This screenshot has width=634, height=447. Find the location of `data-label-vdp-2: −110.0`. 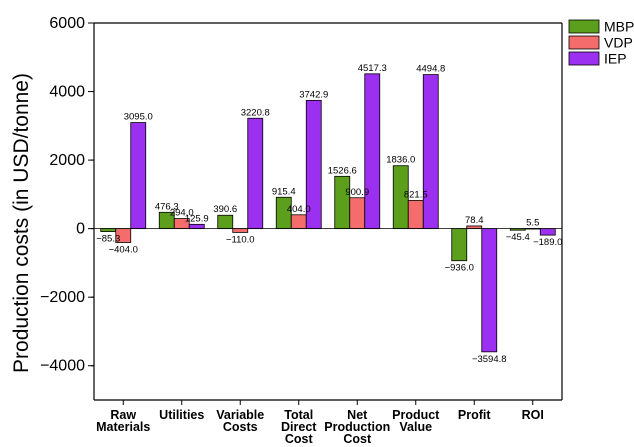

data-label-vdp-2: −110.0 is located at coordinates (240, 239).